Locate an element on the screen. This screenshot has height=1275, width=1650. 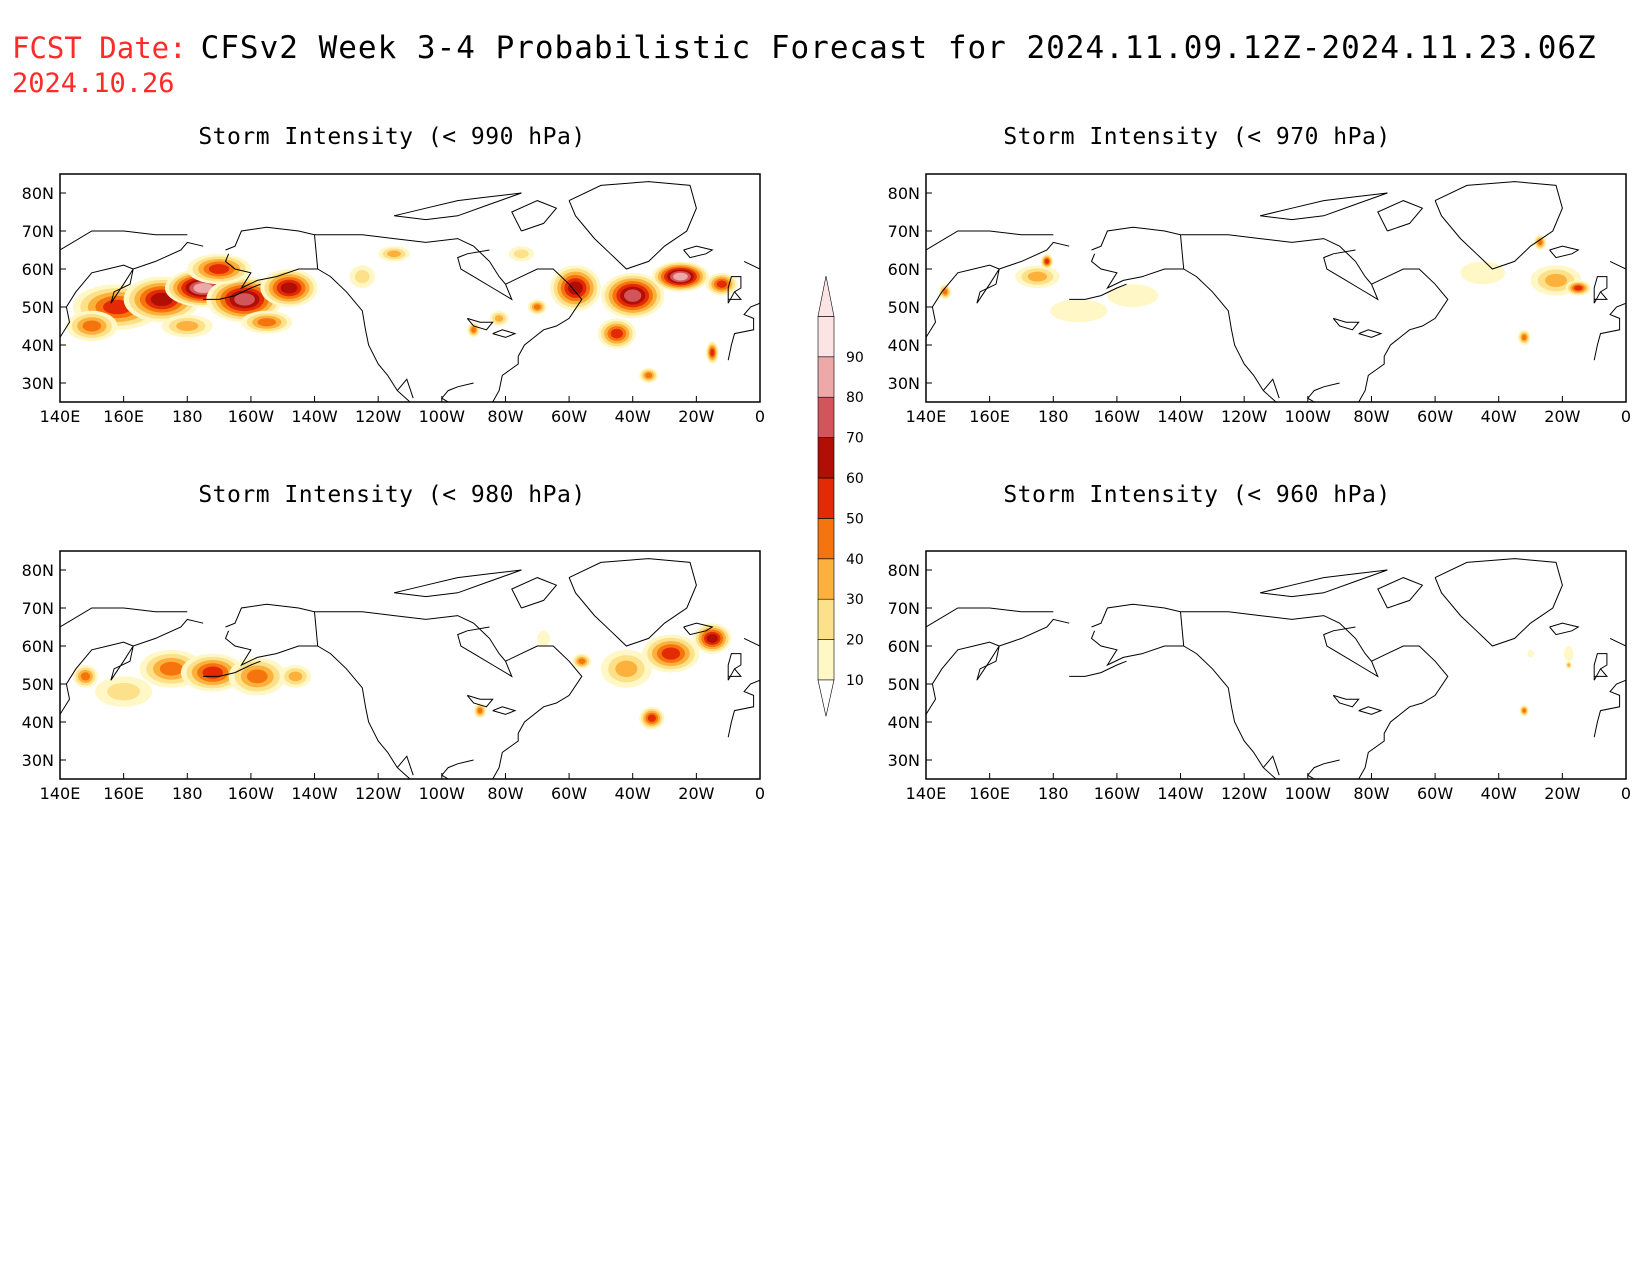
lon-tick-label: 0 is located at coordinates (760, 416).